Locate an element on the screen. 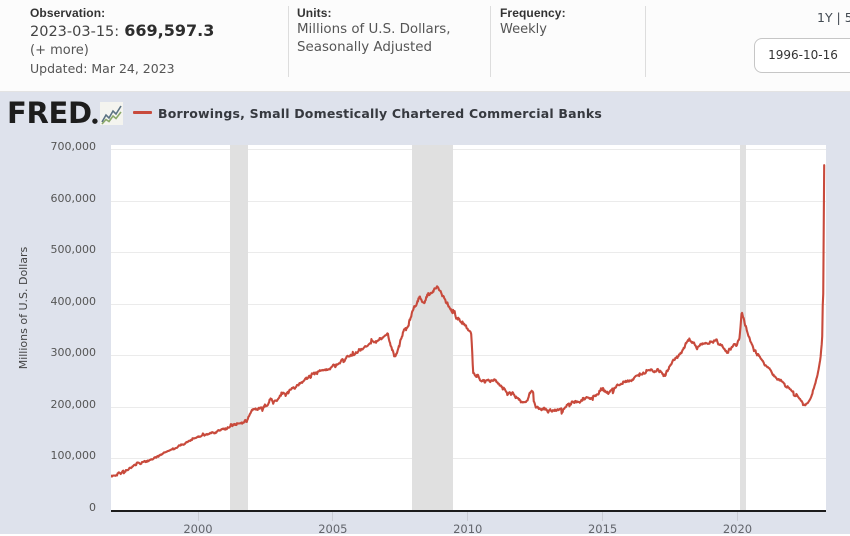  x-tick-label: 2010 is located at coordinates (468, 529).